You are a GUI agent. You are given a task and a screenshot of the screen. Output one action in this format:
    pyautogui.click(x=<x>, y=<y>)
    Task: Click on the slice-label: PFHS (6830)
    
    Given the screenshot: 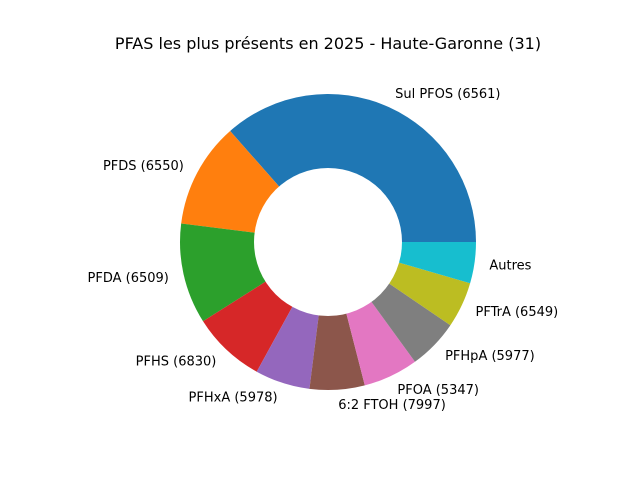 What is the action you would take?
    pyautogui.click(x=176, y=361)
    